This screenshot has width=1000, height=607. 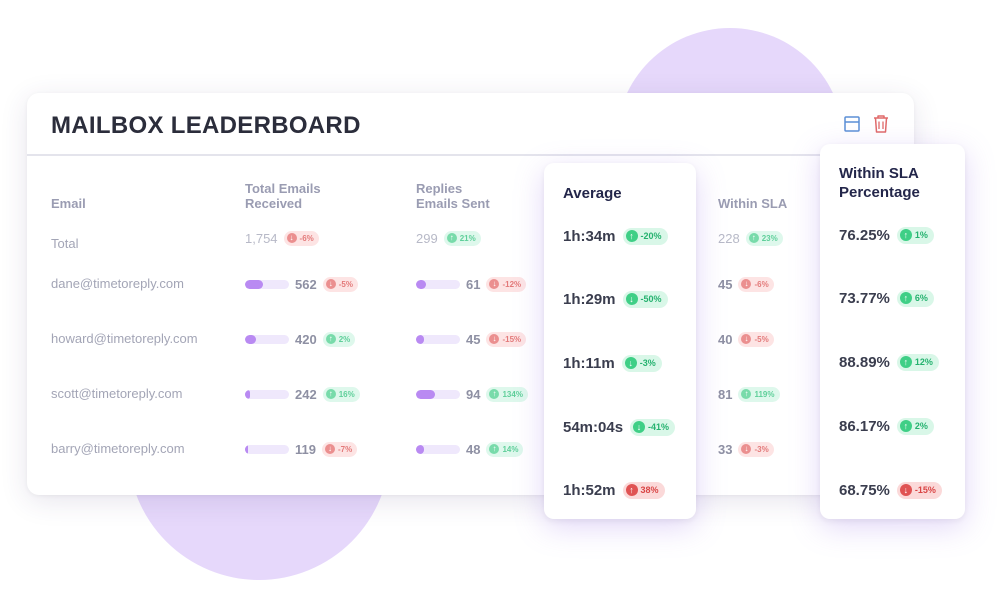 What do you see at coordinates (301, 238) in the screenshot?
I see `change-badge: ↓ -6%` at bounding box center [301, 238].